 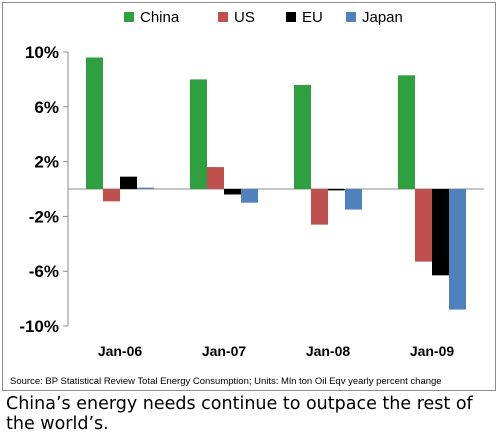 What do you see at coordinates (120, 351) in the screenshot?
I see `x-tick-label: Jan-06` at bounding box center [120, 351].